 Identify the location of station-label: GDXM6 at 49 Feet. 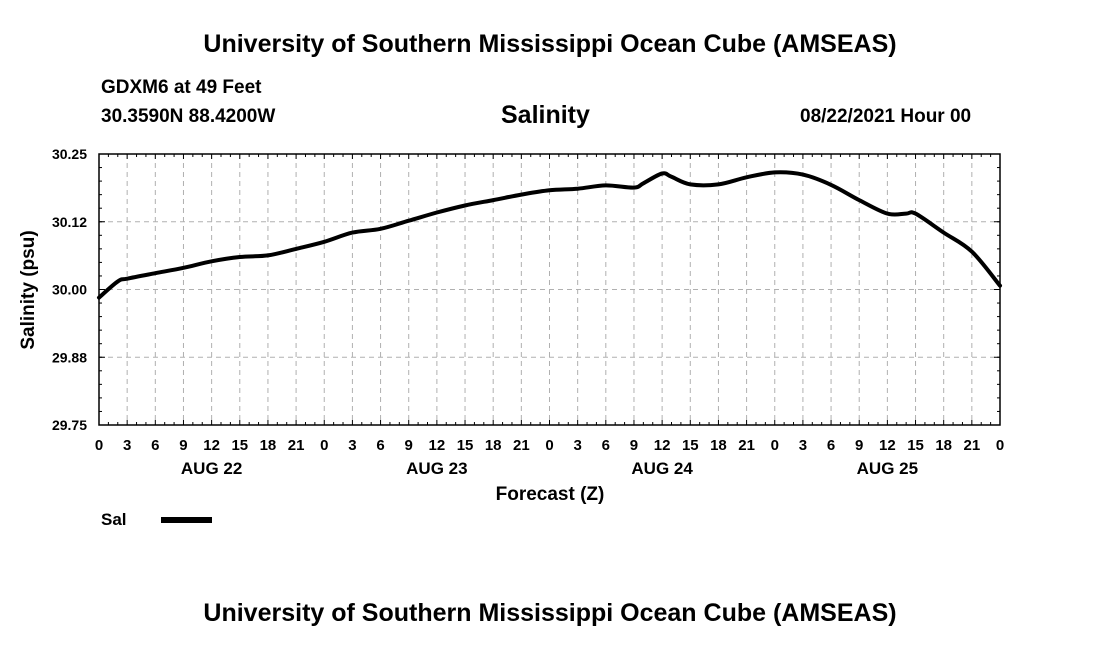
(181, 87).